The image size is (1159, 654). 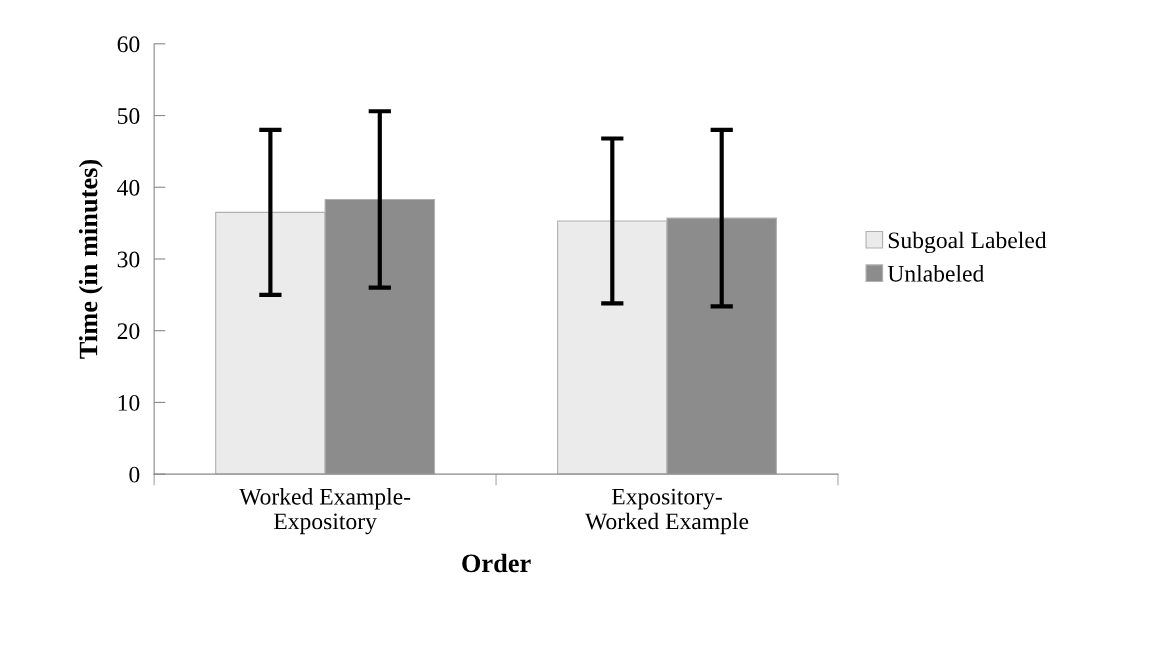 What do you see at coordinates (967, 242) in the screenshot?
I see `legend-label: Subgoal Labeled` at bounding box center [967, 242].